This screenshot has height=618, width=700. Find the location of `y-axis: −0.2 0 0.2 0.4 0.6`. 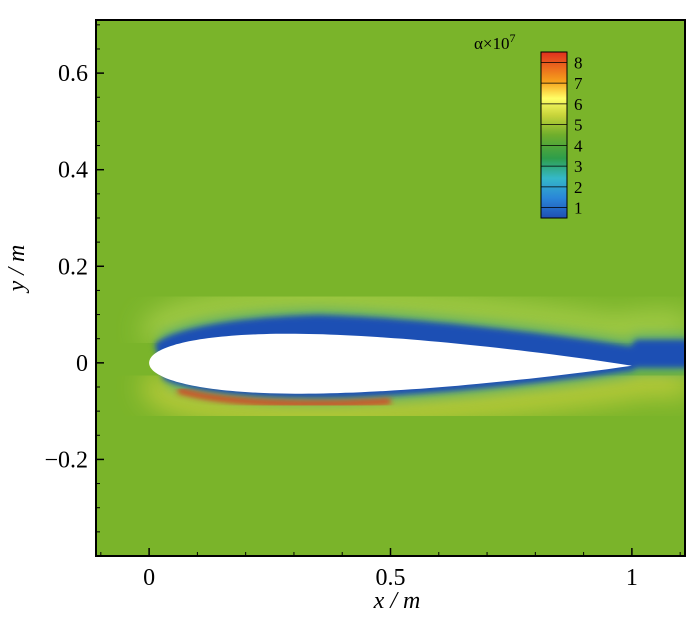

y-axis: −0.2 0 0.2 0.4 0.6 is located at coordinates (74, 290).